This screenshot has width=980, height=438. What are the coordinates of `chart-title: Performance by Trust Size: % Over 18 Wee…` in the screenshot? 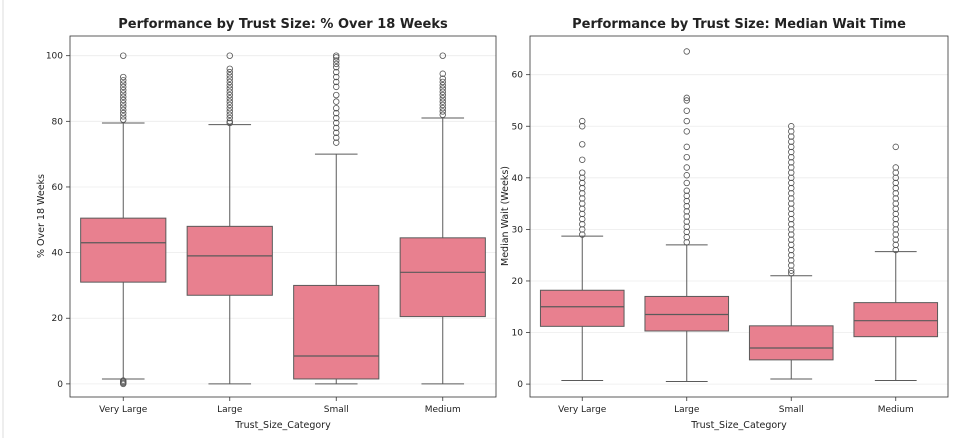 It's located at (283, 24).